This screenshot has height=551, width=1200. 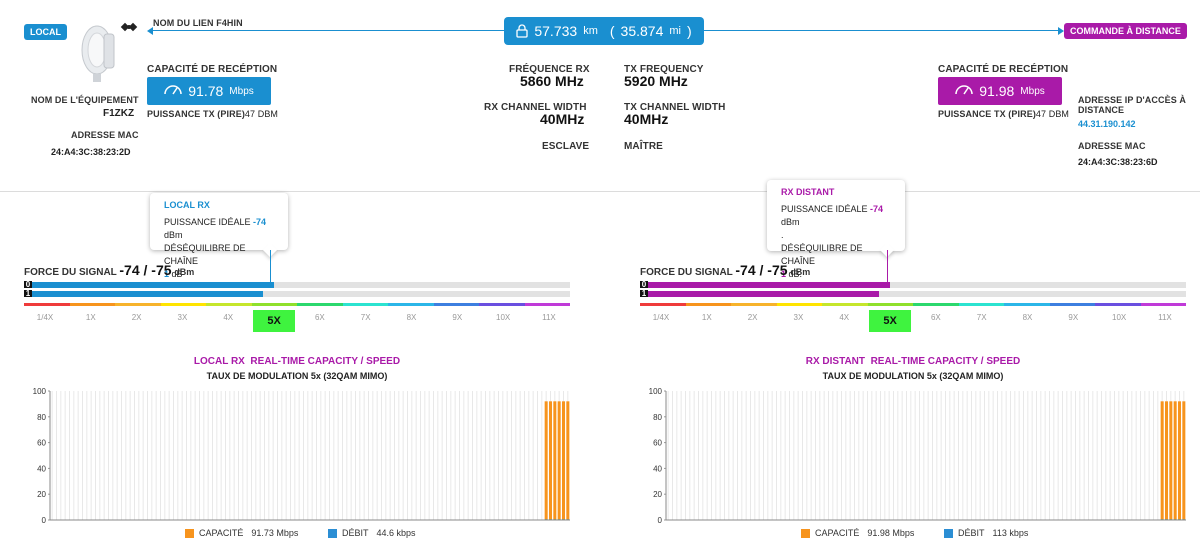 What do you see at coordinates (97, 50) in the screenshot?
I see `device-image` at bounding box center [97, 50].